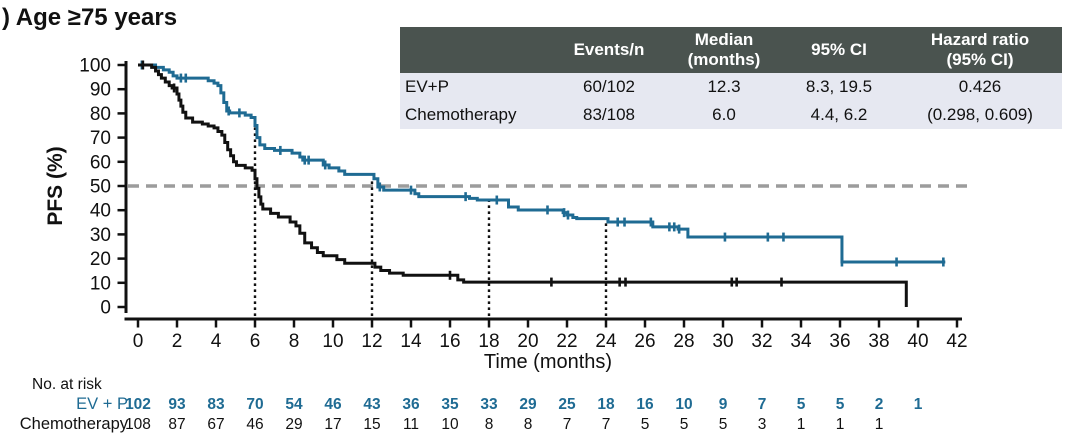 This screenshot has height=433, width=1080. What do you see at coordinates (216, 341) in the screenshot?
I see `x-tick-label: 4` at bounding box center [216, 341].